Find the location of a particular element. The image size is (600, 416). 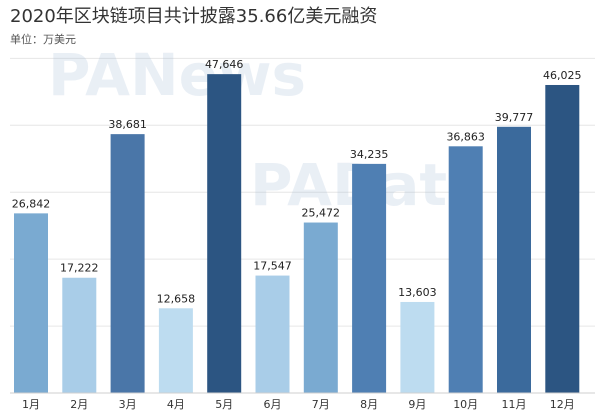

value-label: 12,658 is located at coordinates (176, 298).